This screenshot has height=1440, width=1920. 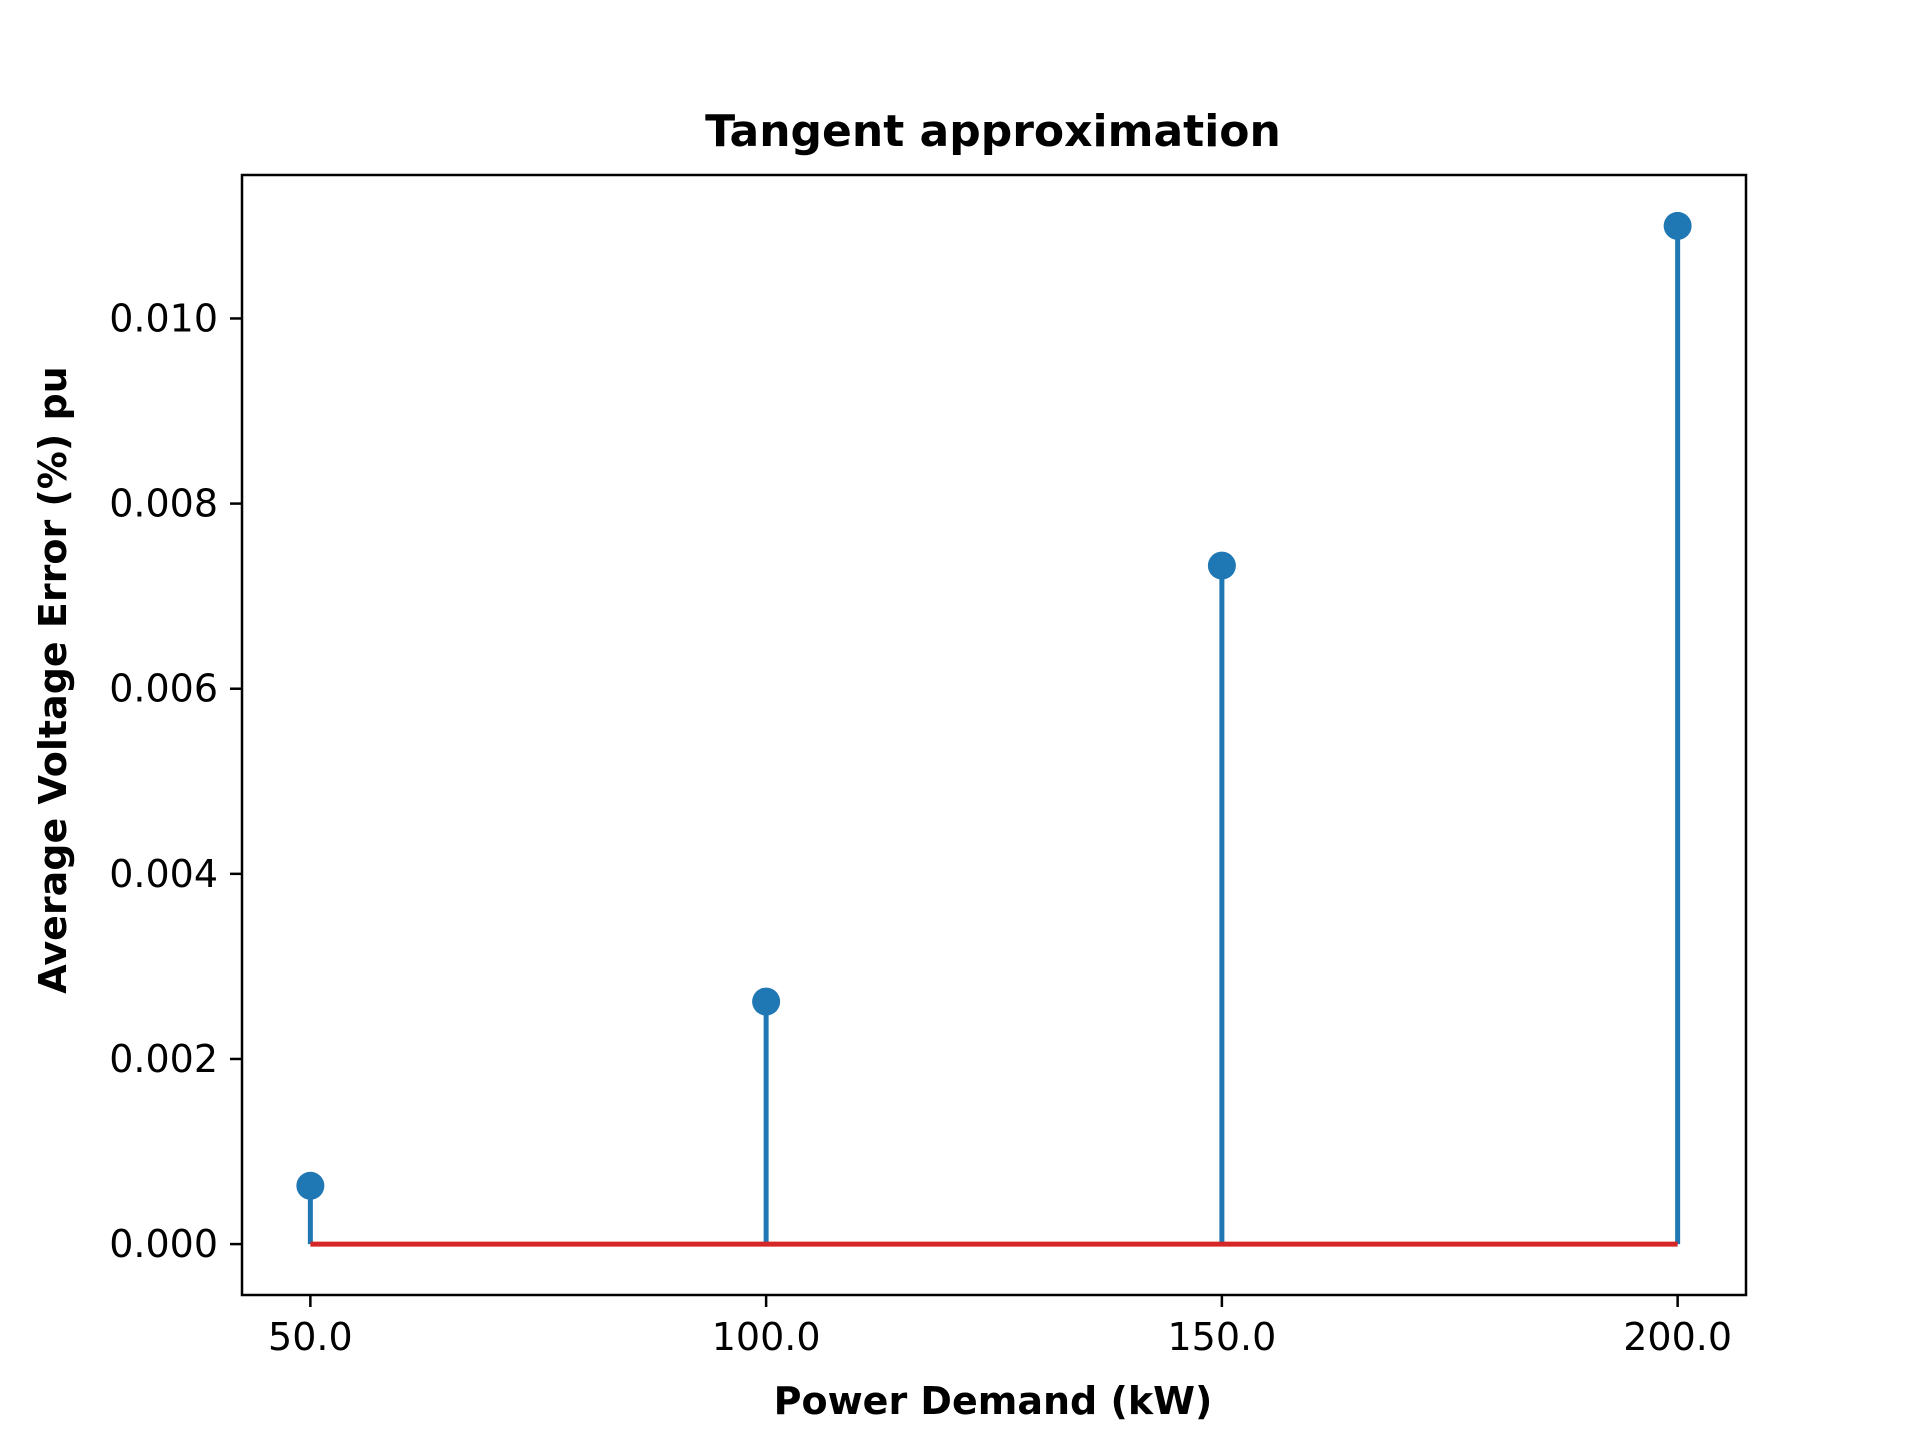 What do you see at coordinates (1677, 1337) in the screenshot?
I see `x-tick-label: 200.0` at bounding box center [1677, 1337].